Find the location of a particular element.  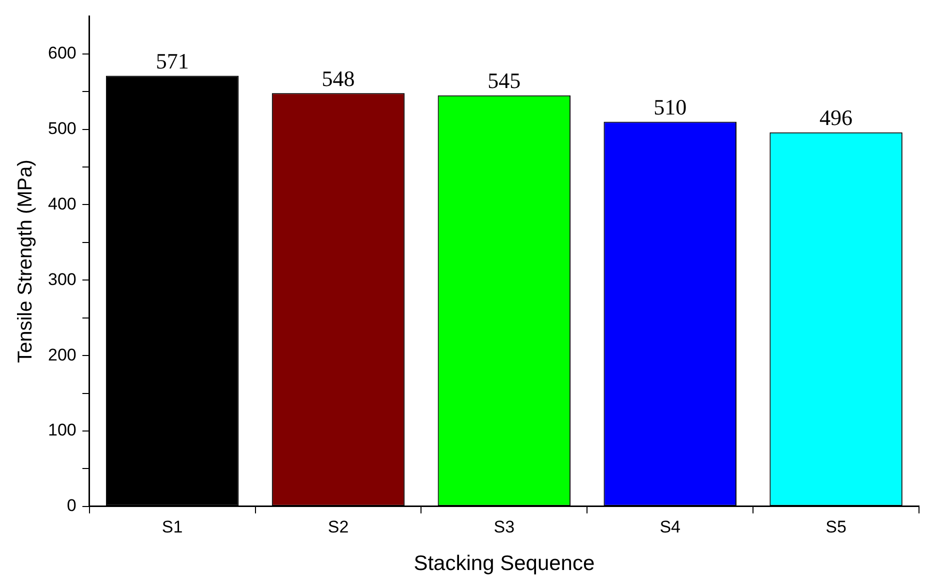

x-tick-label: S5 is located at coordinates (836, 526).